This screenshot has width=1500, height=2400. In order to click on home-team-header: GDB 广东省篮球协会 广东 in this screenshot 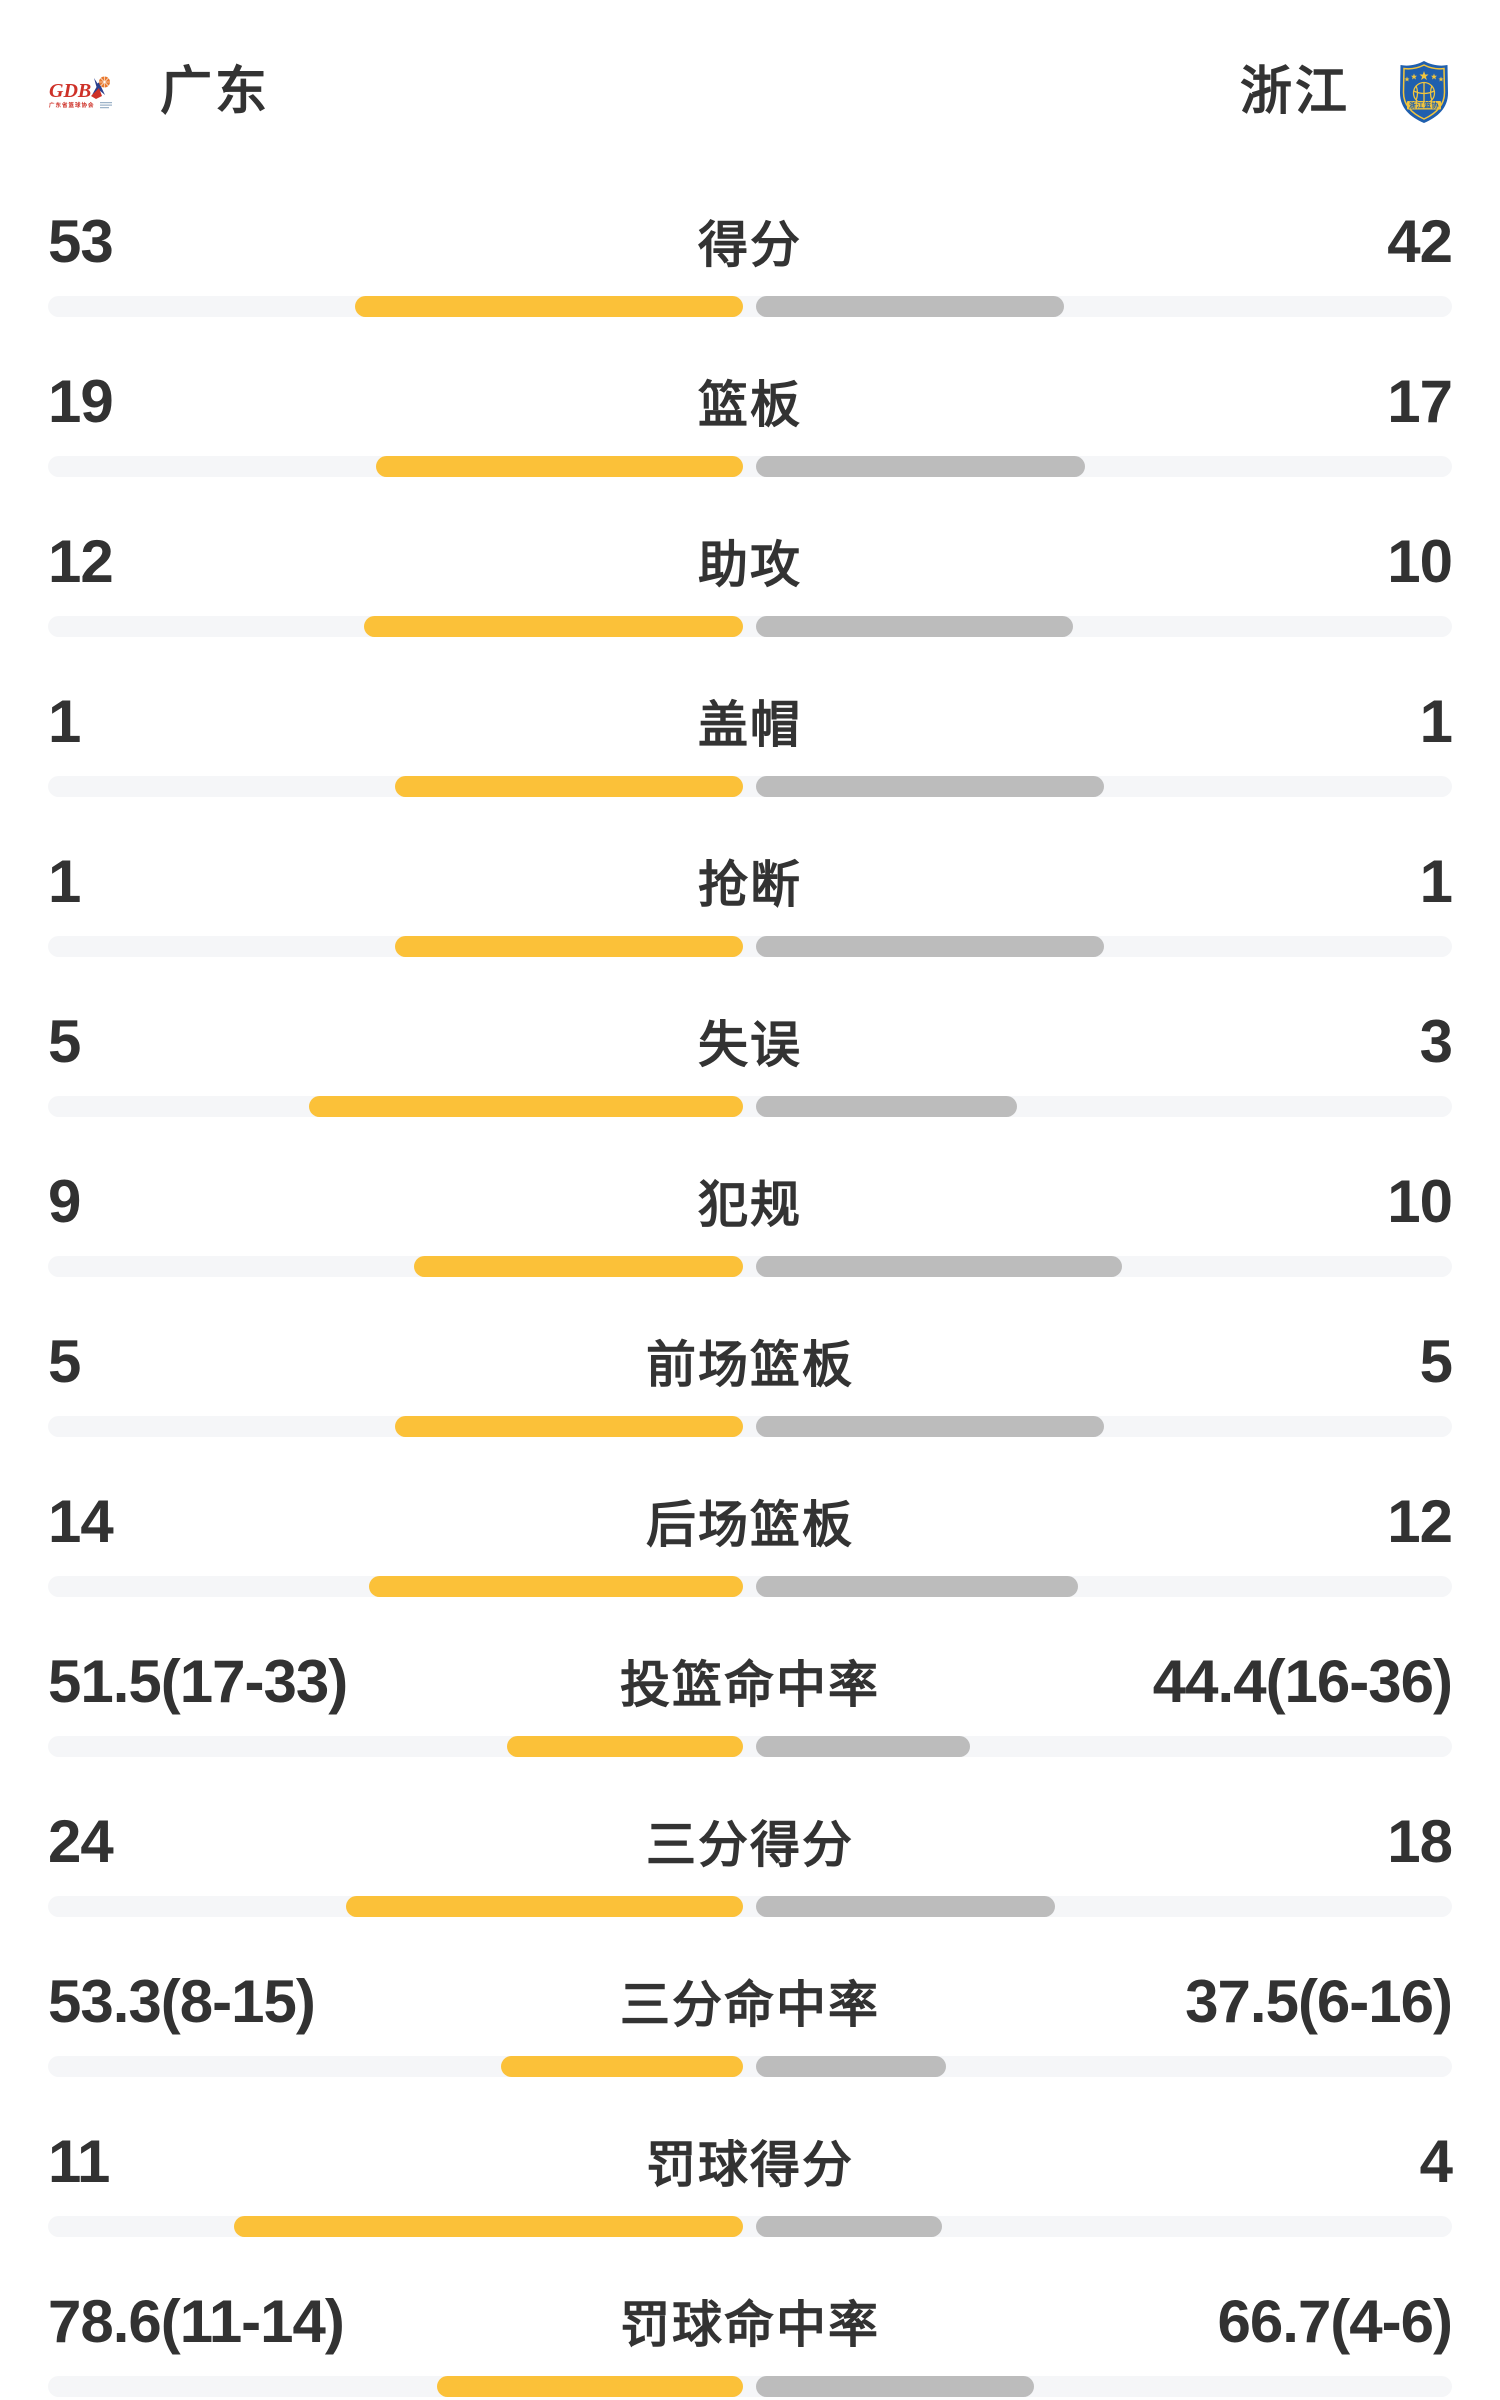, I will do `click(159, 92)`.